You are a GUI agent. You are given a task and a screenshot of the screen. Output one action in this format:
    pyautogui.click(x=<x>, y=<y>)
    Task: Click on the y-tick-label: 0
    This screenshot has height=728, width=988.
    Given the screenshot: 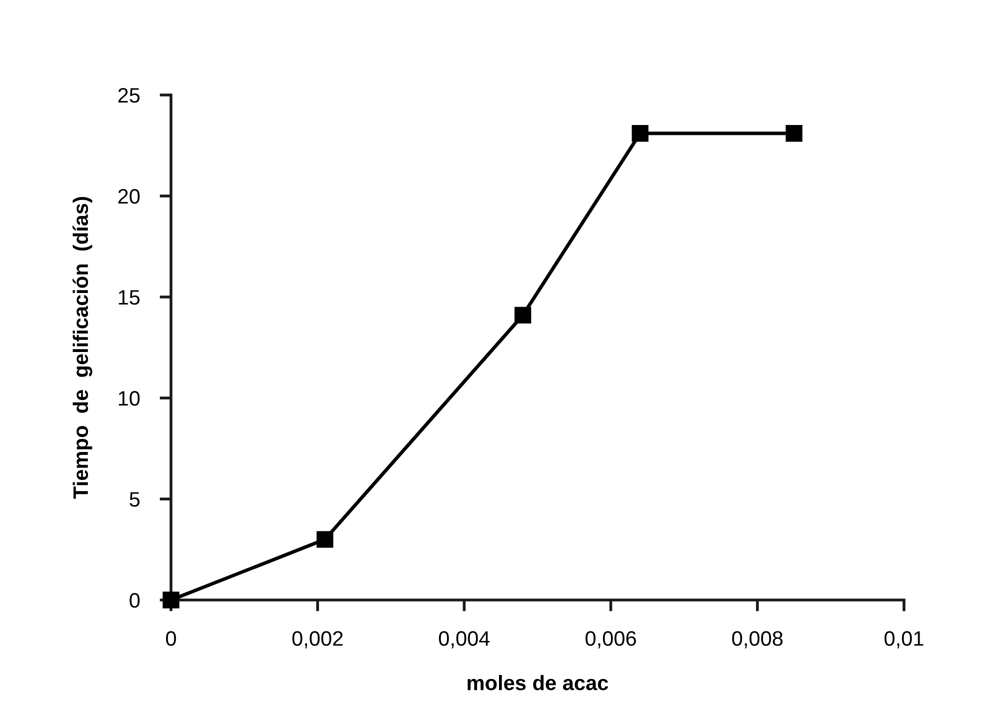 What is the action you would take?
    pyautogui.click(x=135, y=600)
    